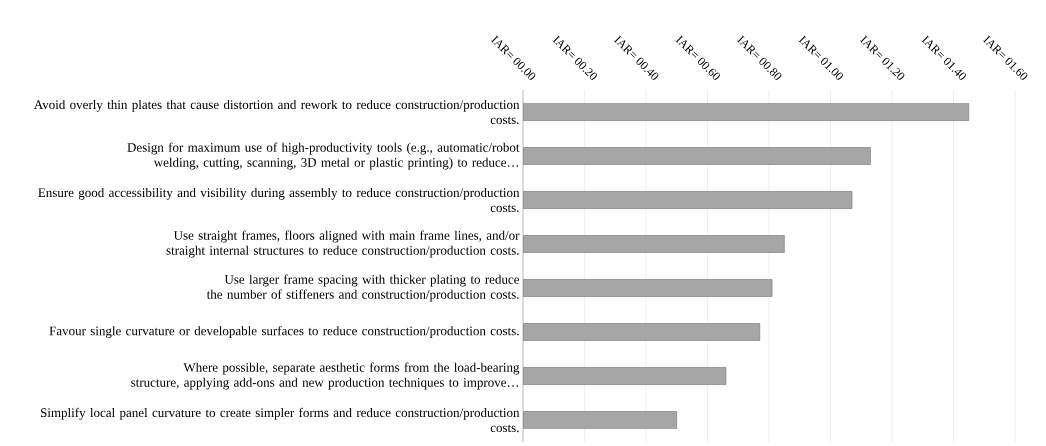 Image resolution: width=1046 pixels, height=446 pixels. Describe the element at coordinates (279, 200) in the screenshot. I see `y-tick-label: Ensure good accessibility and visibility during assembly to reduce construction/production costs.` at that location.